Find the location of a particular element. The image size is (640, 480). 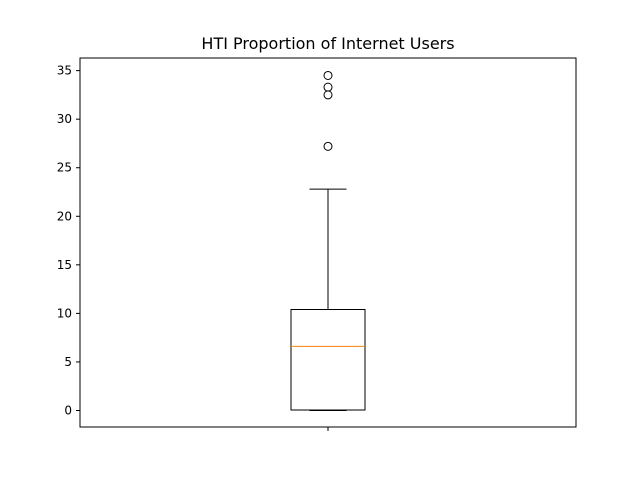

y-tick-label: 20 is located at coordinates (64, 216).